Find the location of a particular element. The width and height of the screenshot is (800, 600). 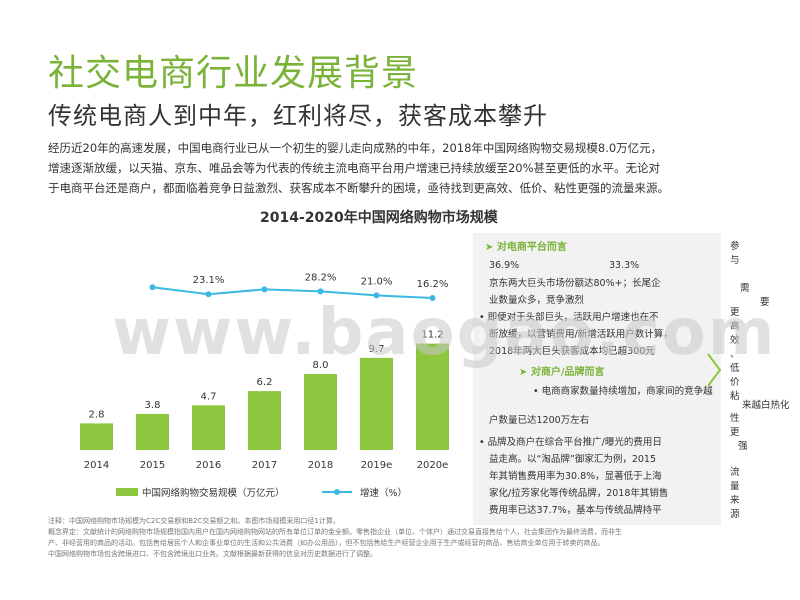

growth-label: 16.2% is located at coordinates (433, 284).